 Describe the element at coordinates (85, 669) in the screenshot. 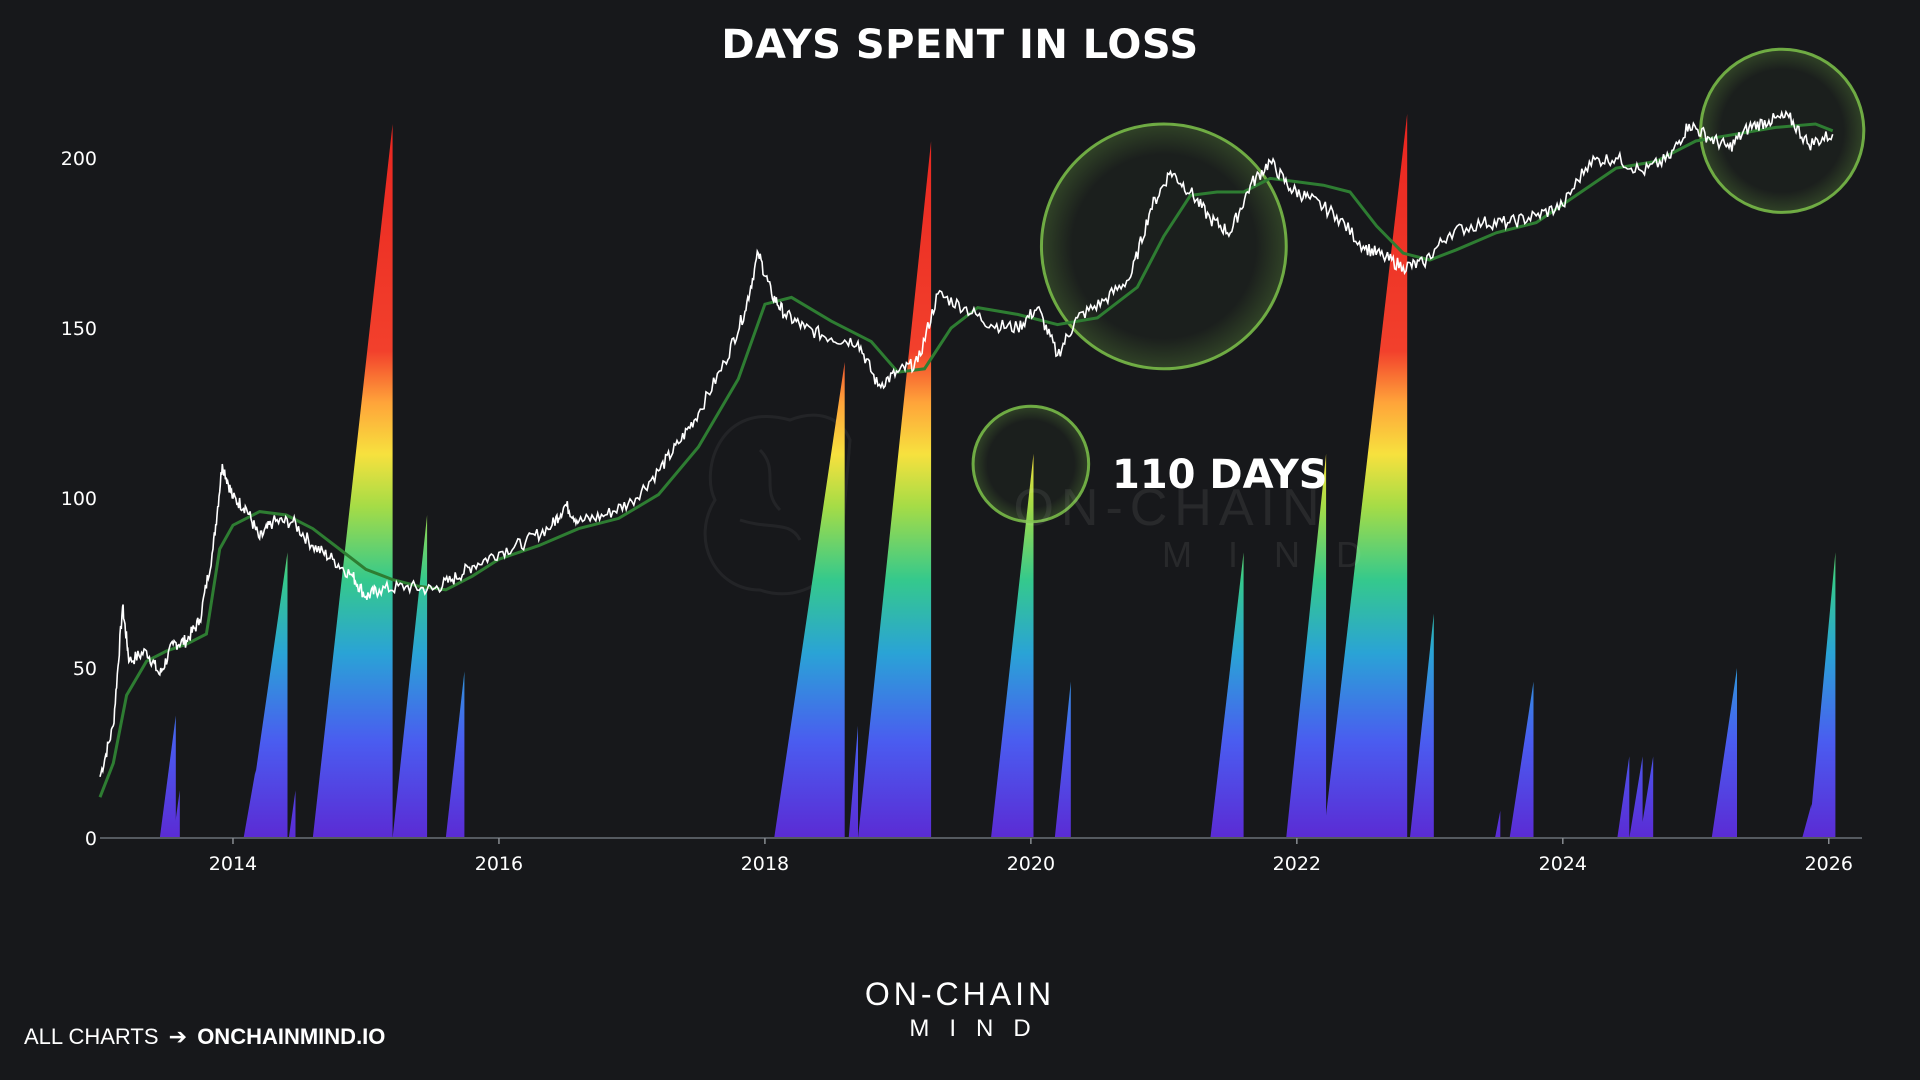

I see `y-tick-label: 50` at that location.